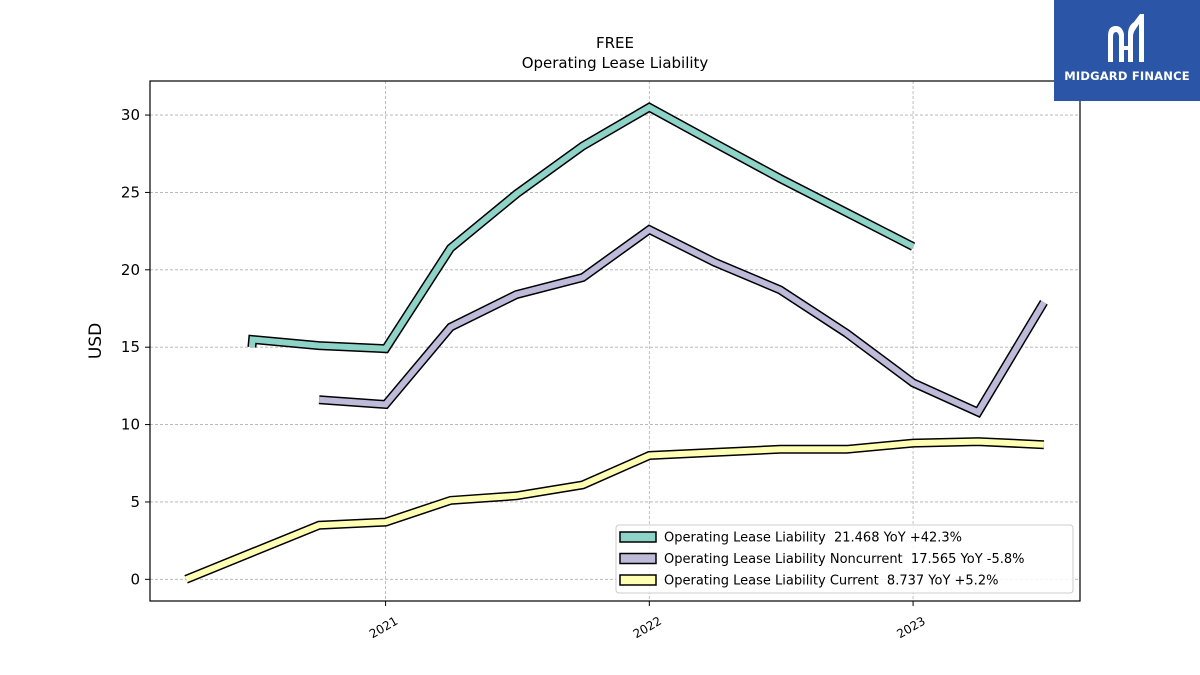 Image resolution: width=1200 pixels, height=675 pixels. I want to click on y-tick-label: 20, so click(130, 270).